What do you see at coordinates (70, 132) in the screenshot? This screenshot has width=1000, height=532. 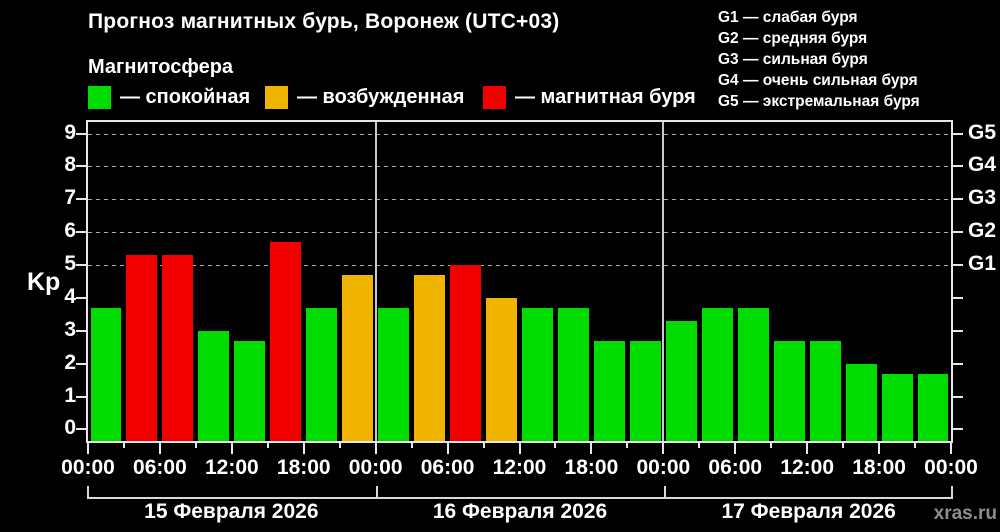 I see `y-tick-label: 9` at bounding box center [70, 132].